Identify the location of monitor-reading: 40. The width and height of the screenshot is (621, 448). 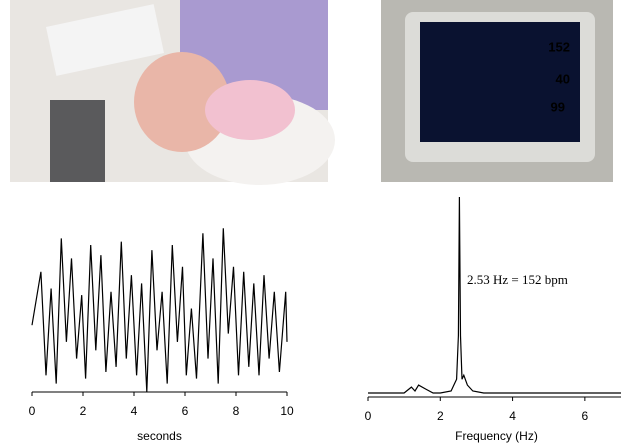
(563, 78).